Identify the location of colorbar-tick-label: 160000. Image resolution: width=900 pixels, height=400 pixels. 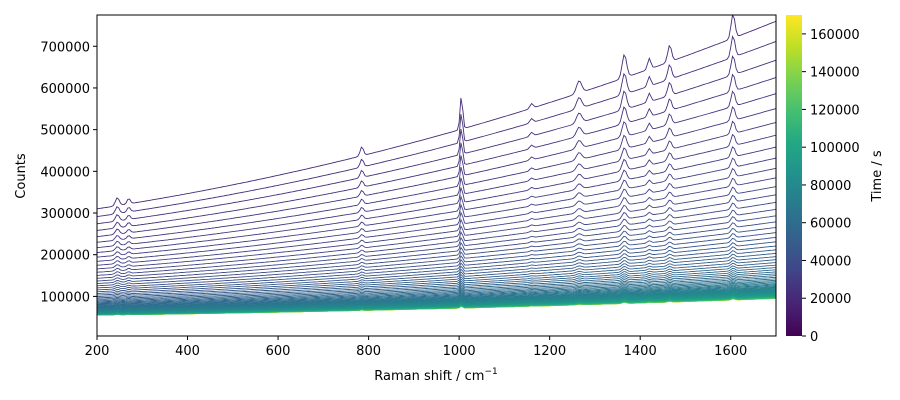
(835, 35).